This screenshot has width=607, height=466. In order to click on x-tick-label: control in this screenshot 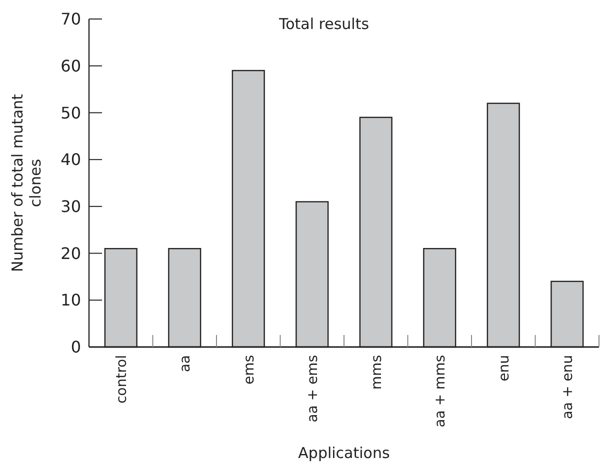, I will do `click(122, 379)`.